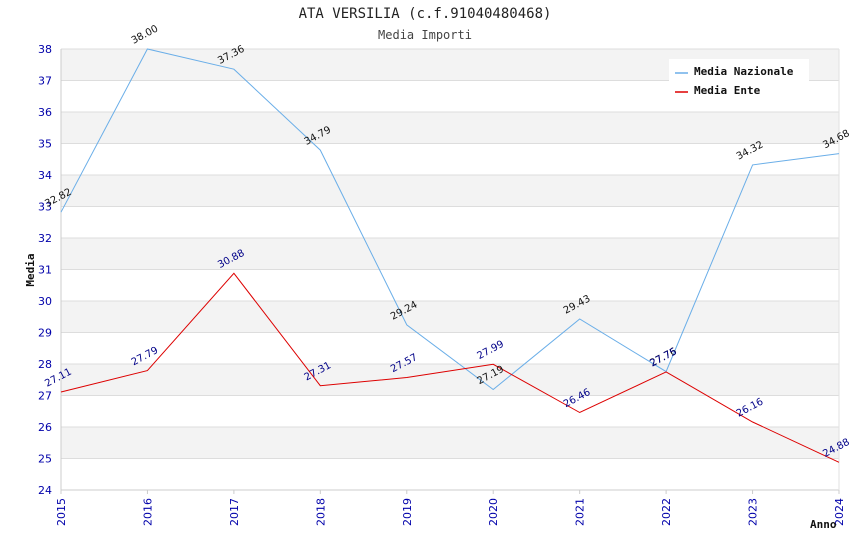 This screenshot has height=550, width=850. What do you see at coordinates (145, 34) in the screenshot?
I see `data-label-nazionale: 38.00` at bounding box center [145, 34].